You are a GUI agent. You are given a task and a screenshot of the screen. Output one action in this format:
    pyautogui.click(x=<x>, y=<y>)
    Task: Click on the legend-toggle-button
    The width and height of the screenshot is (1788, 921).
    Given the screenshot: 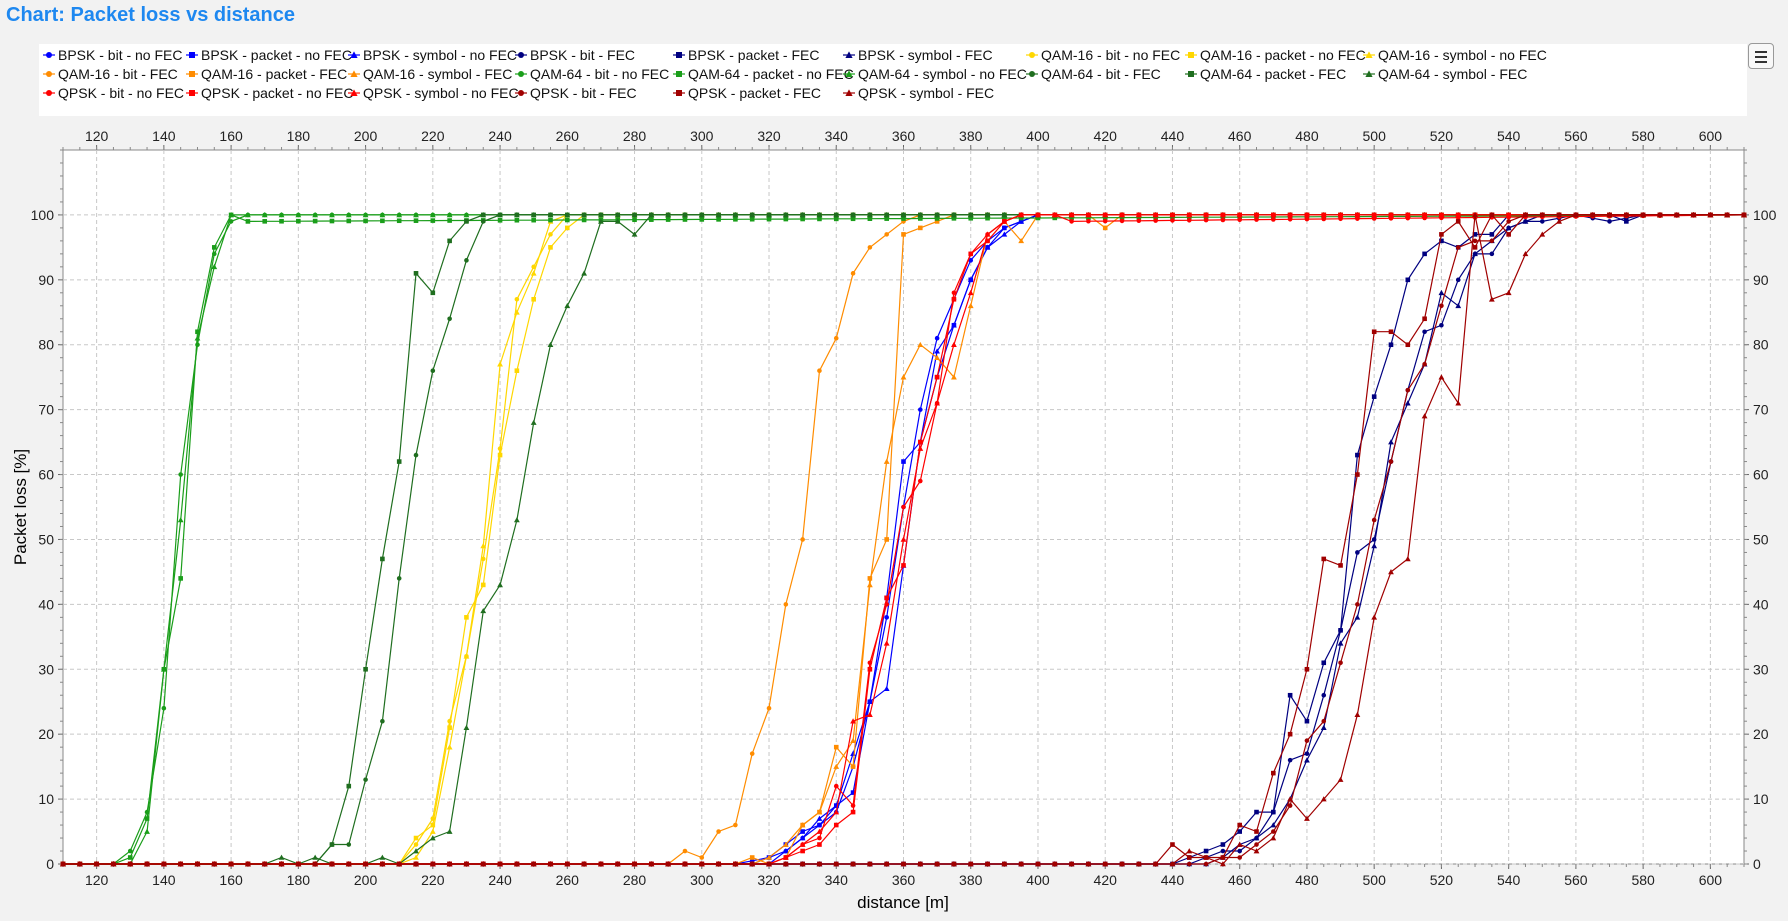 What is the action you would take?
    pyautogui.click(x=1761, y=56)
    